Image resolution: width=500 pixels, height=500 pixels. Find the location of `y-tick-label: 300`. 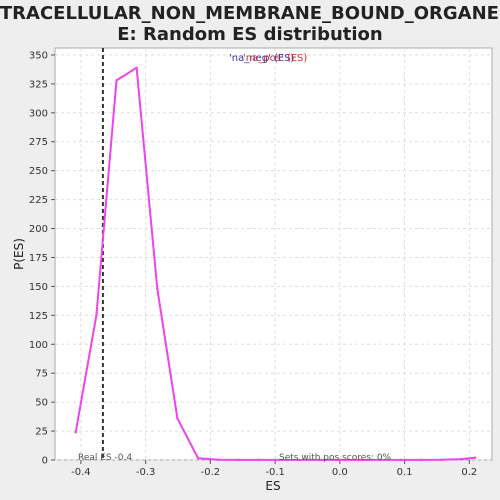

y-tick-label: 300 is located at coordinates (38, 113).